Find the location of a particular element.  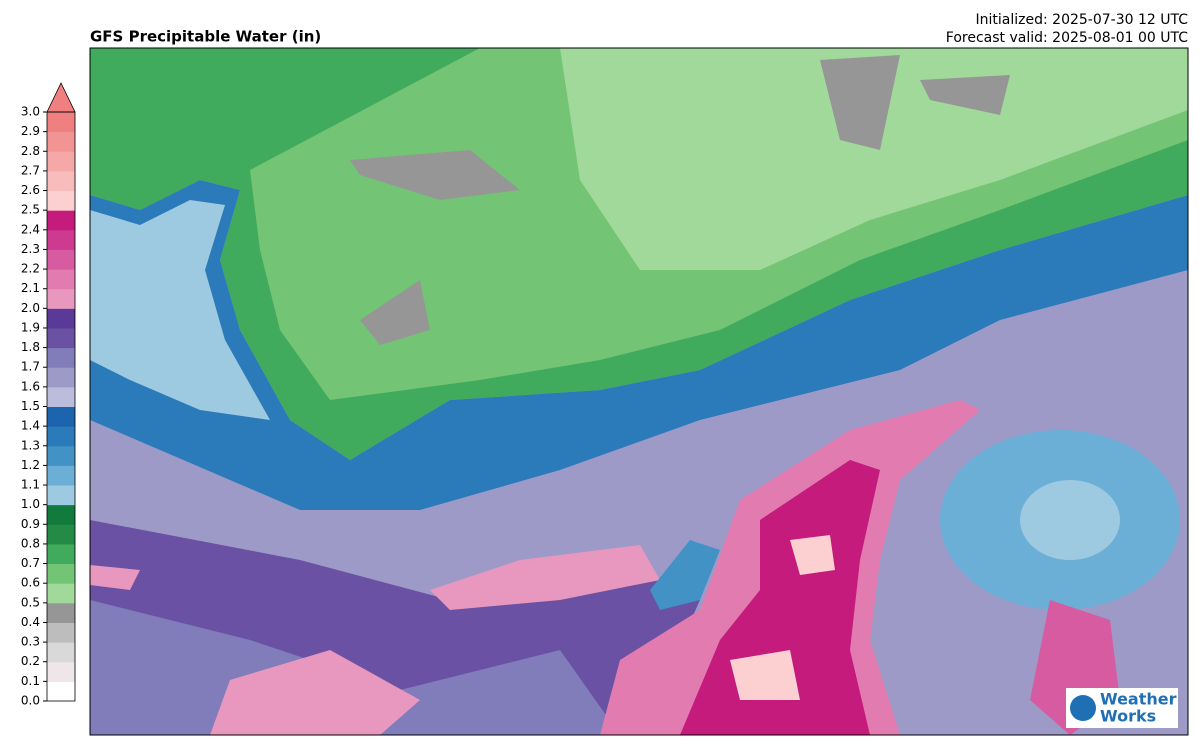

colorbar-label: 1.4 is located at coordinates (30, 426).